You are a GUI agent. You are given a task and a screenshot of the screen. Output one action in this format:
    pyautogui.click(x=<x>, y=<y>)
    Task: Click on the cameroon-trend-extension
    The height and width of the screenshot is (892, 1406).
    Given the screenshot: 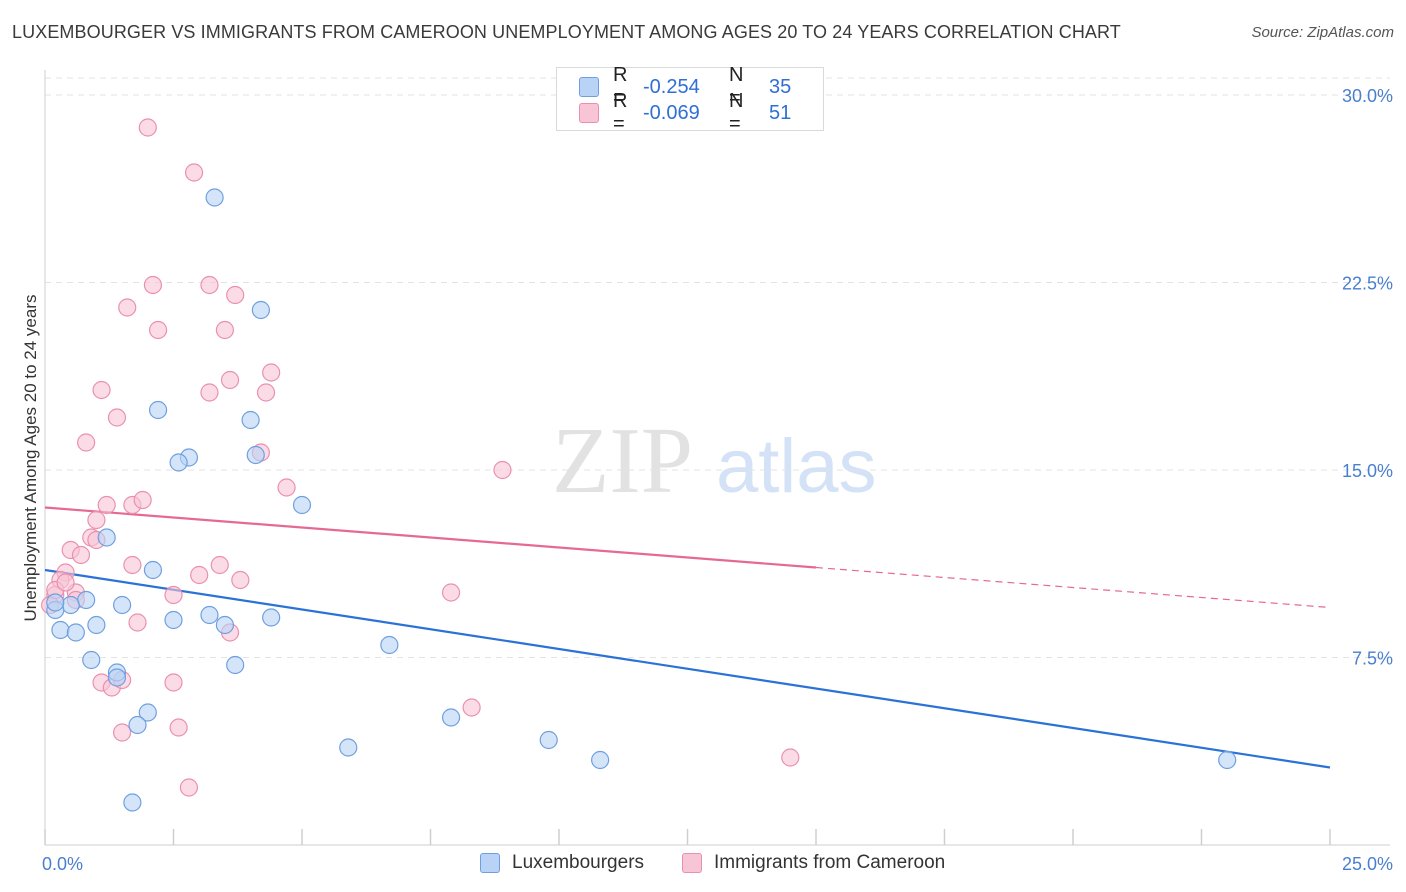 What is the action you would take?
    pyautogui.click(x=1073, y=587)
    